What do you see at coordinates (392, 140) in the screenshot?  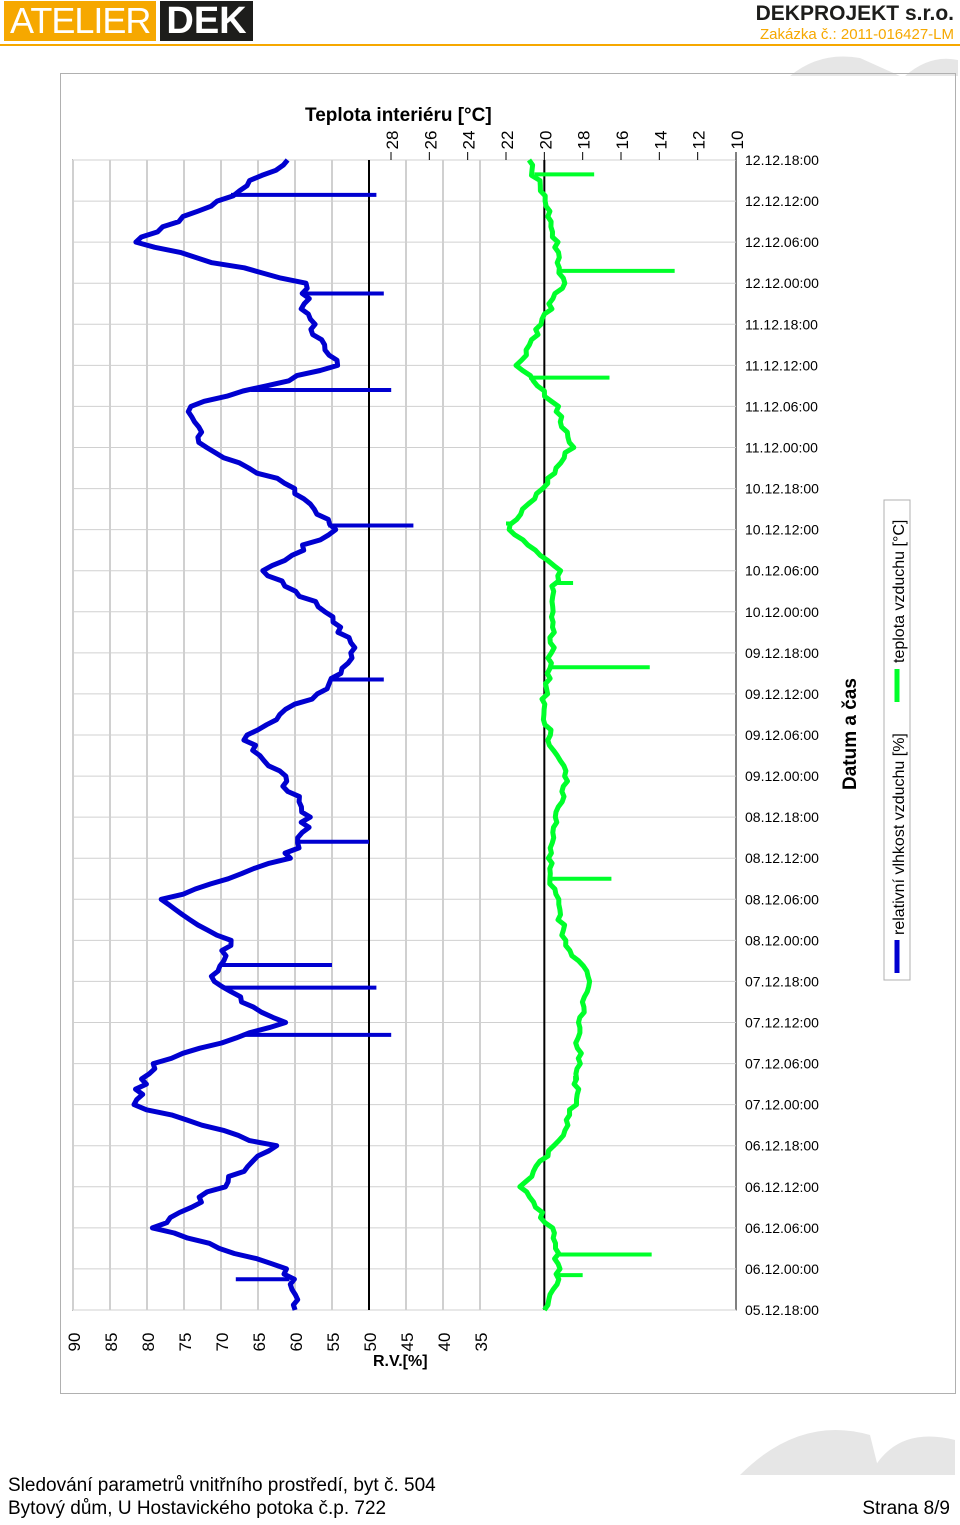 I see `temp-tick-label: 28` at bounding box center [392, 140].